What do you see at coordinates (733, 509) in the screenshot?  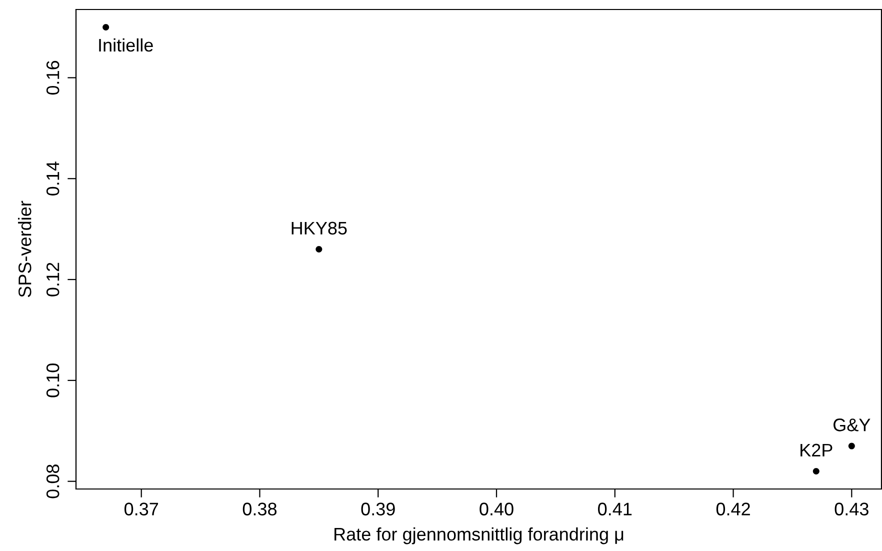 I see `x-tick-label: 0.42` at bounding box center [733, 509].